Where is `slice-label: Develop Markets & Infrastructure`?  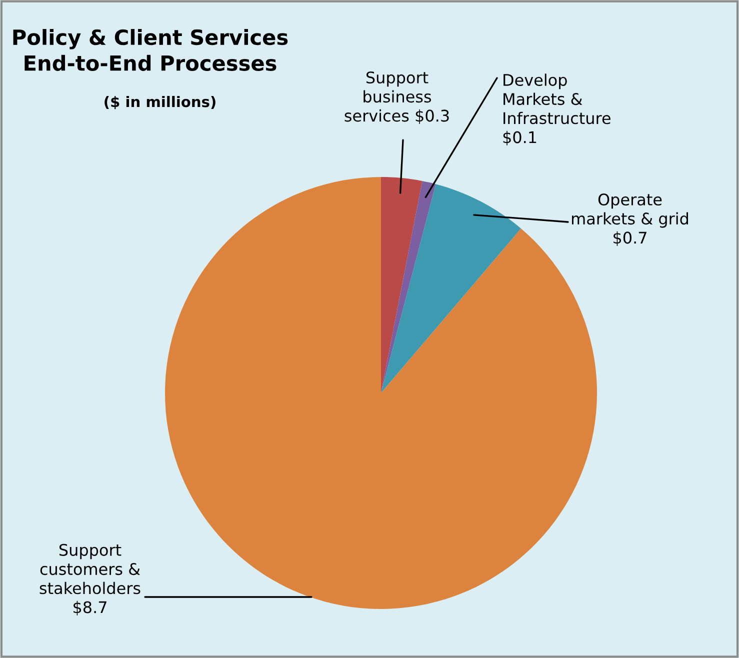 slice-label: Develop Markets & Infrastructure is located at coordinates (557, 99).